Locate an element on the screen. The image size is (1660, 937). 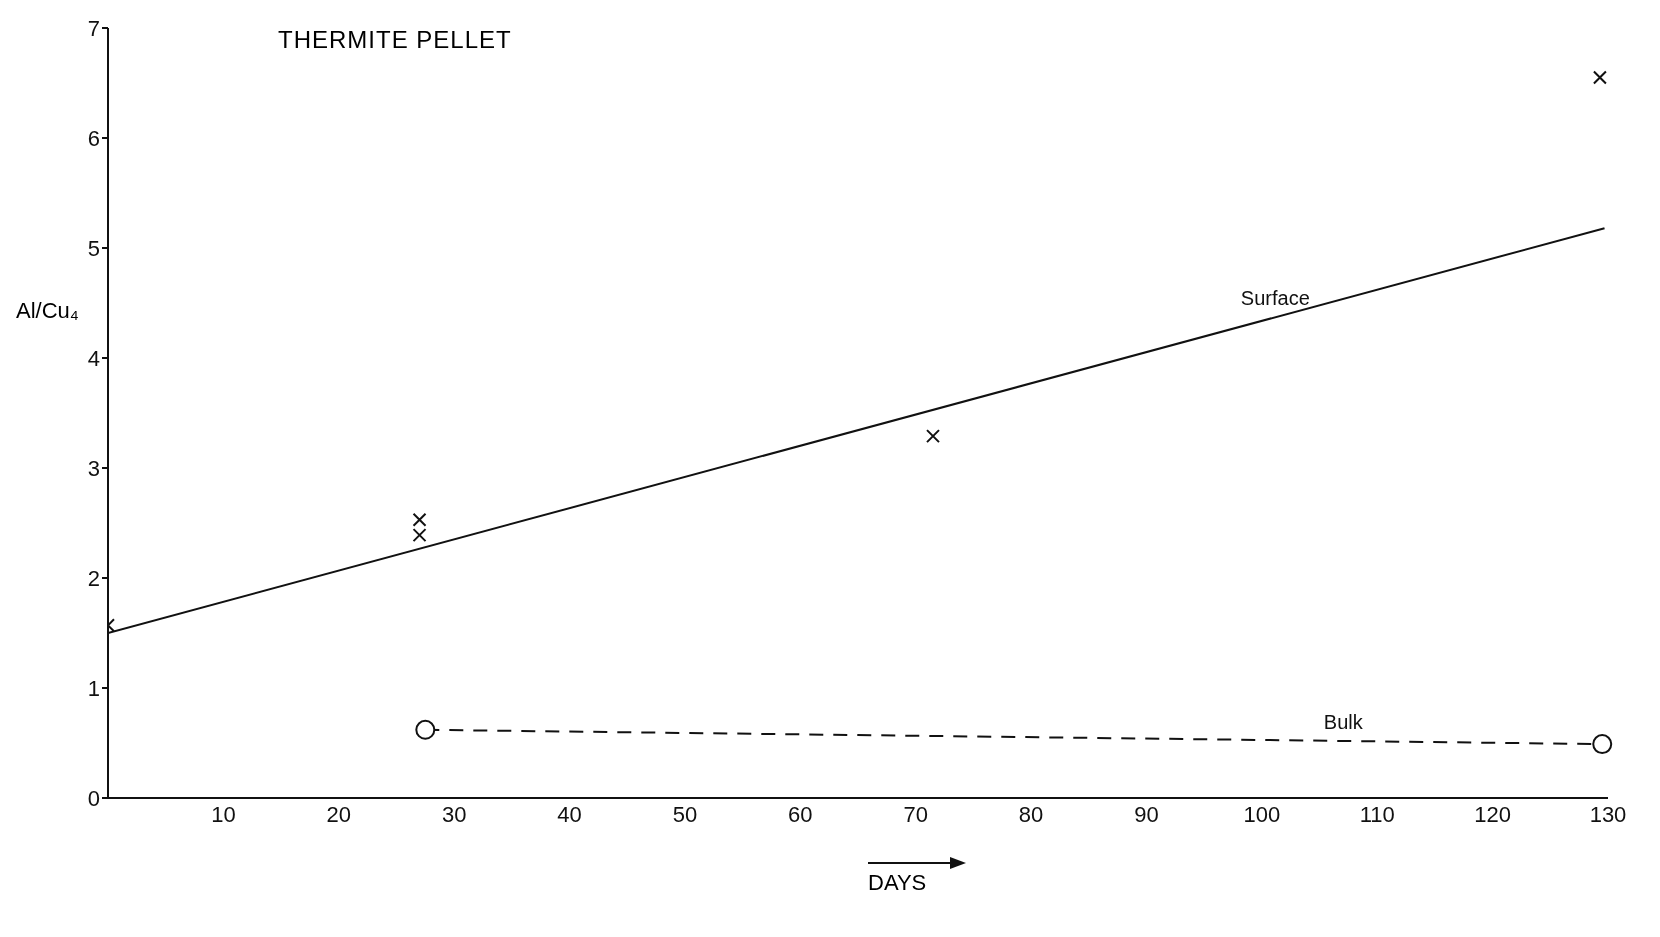
x-tick-label: 50 is located at coordinates (685, 814).